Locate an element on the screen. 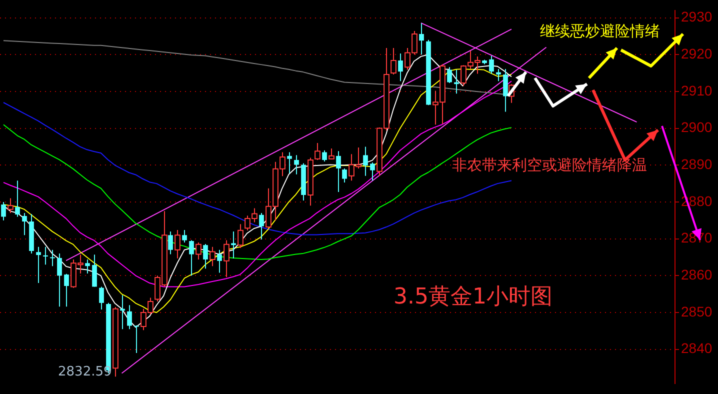  y-tick-label: 2930 is located at coordinates (696, 16).